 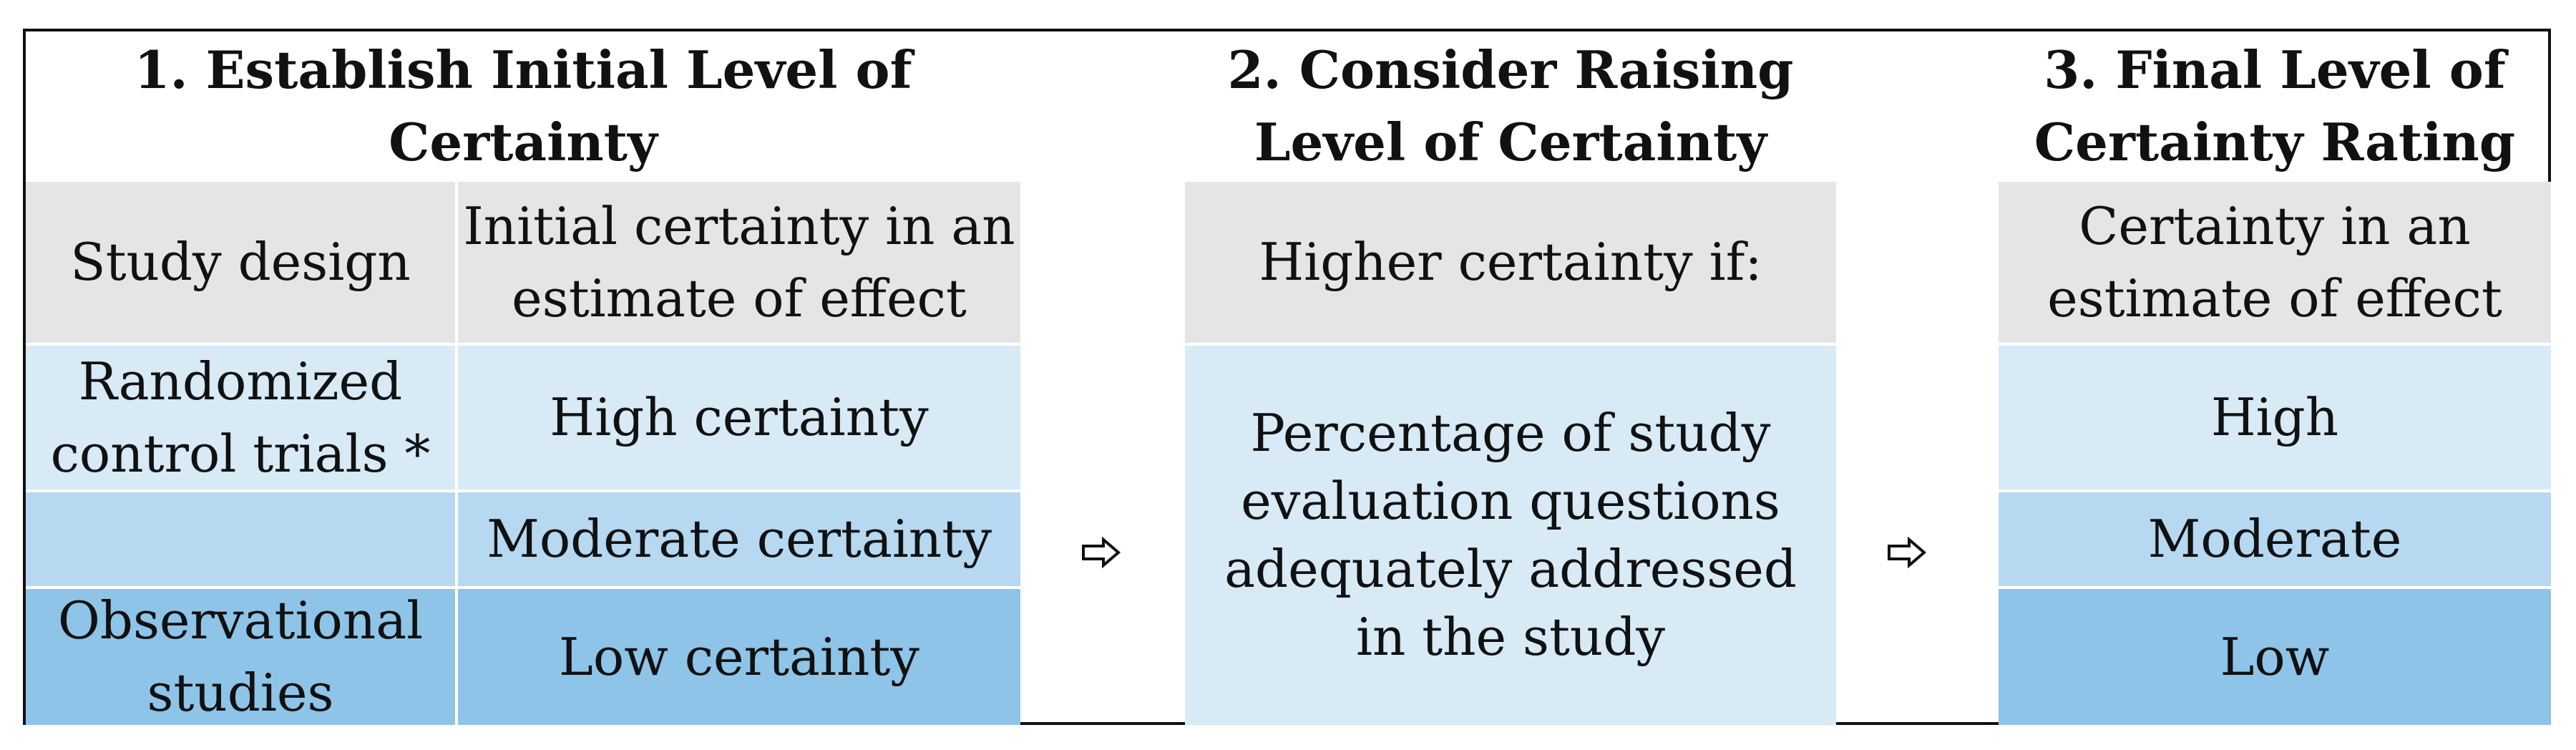 What do you see at coordinates (2275, 655) in the screenshot?
I see `final-rating-low: Low` at bounding box center [2275, 655].